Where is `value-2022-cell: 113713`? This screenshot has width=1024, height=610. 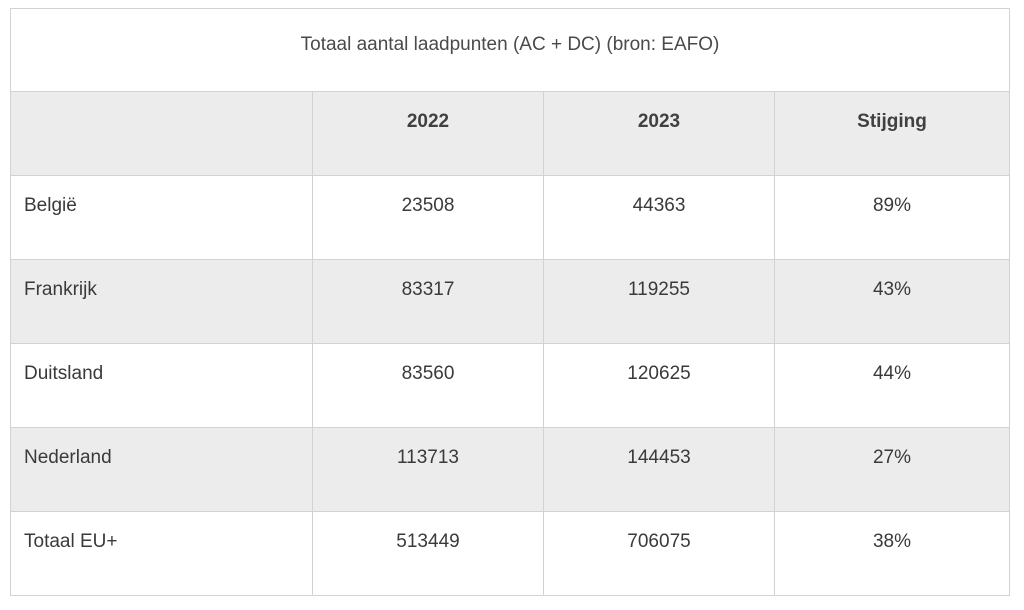
value-2022-cell: 113713 is located at coordinates (428, 469).